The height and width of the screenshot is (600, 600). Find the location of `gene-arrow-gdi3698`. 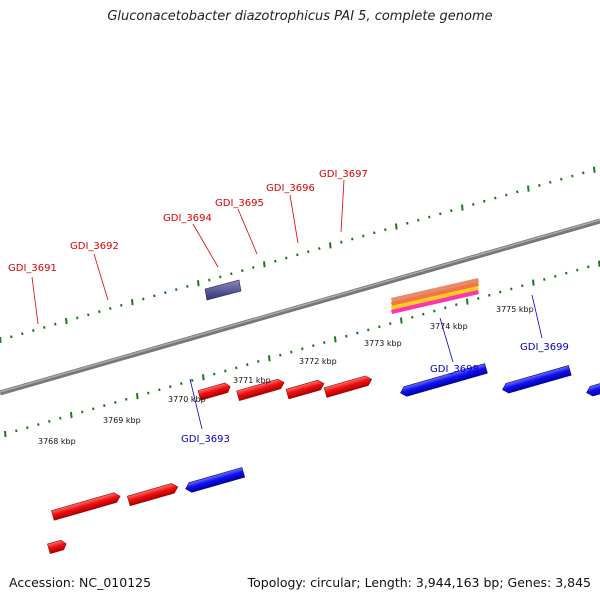

gene-arrow-gdi3698 is located at coordinates (444, 380).